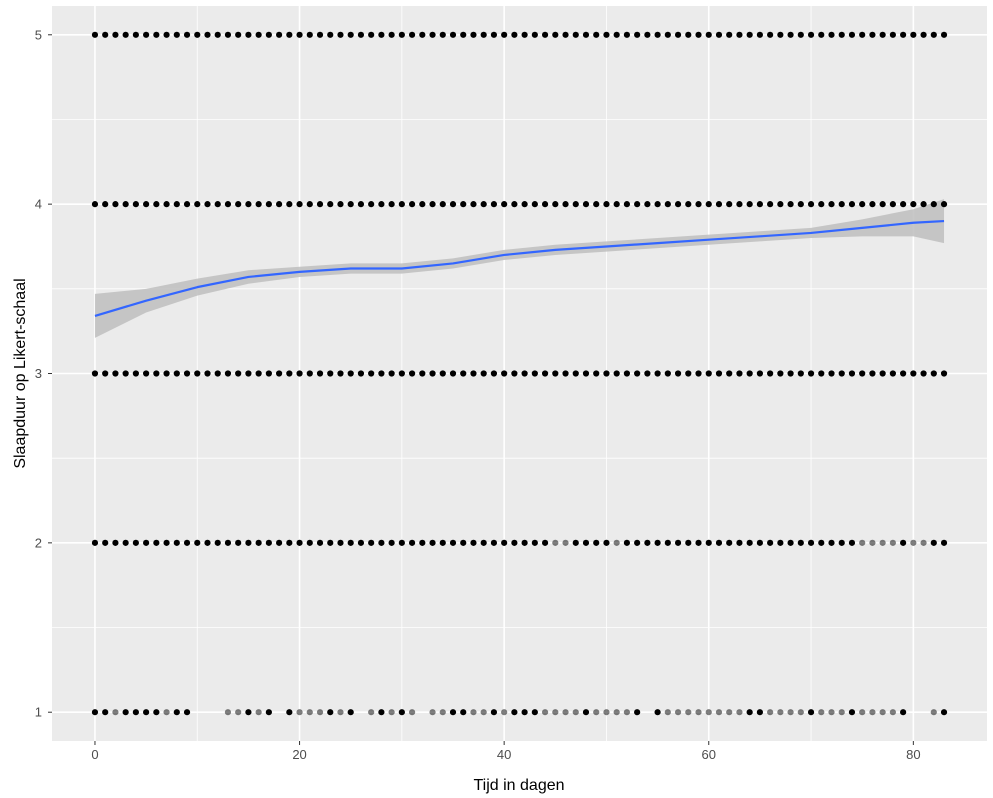 The height and width of the screenshot is (798, 993). Describe the element at coordinates (299, 754) in the screenshot. I see `x-tick-label: 20` at that location.